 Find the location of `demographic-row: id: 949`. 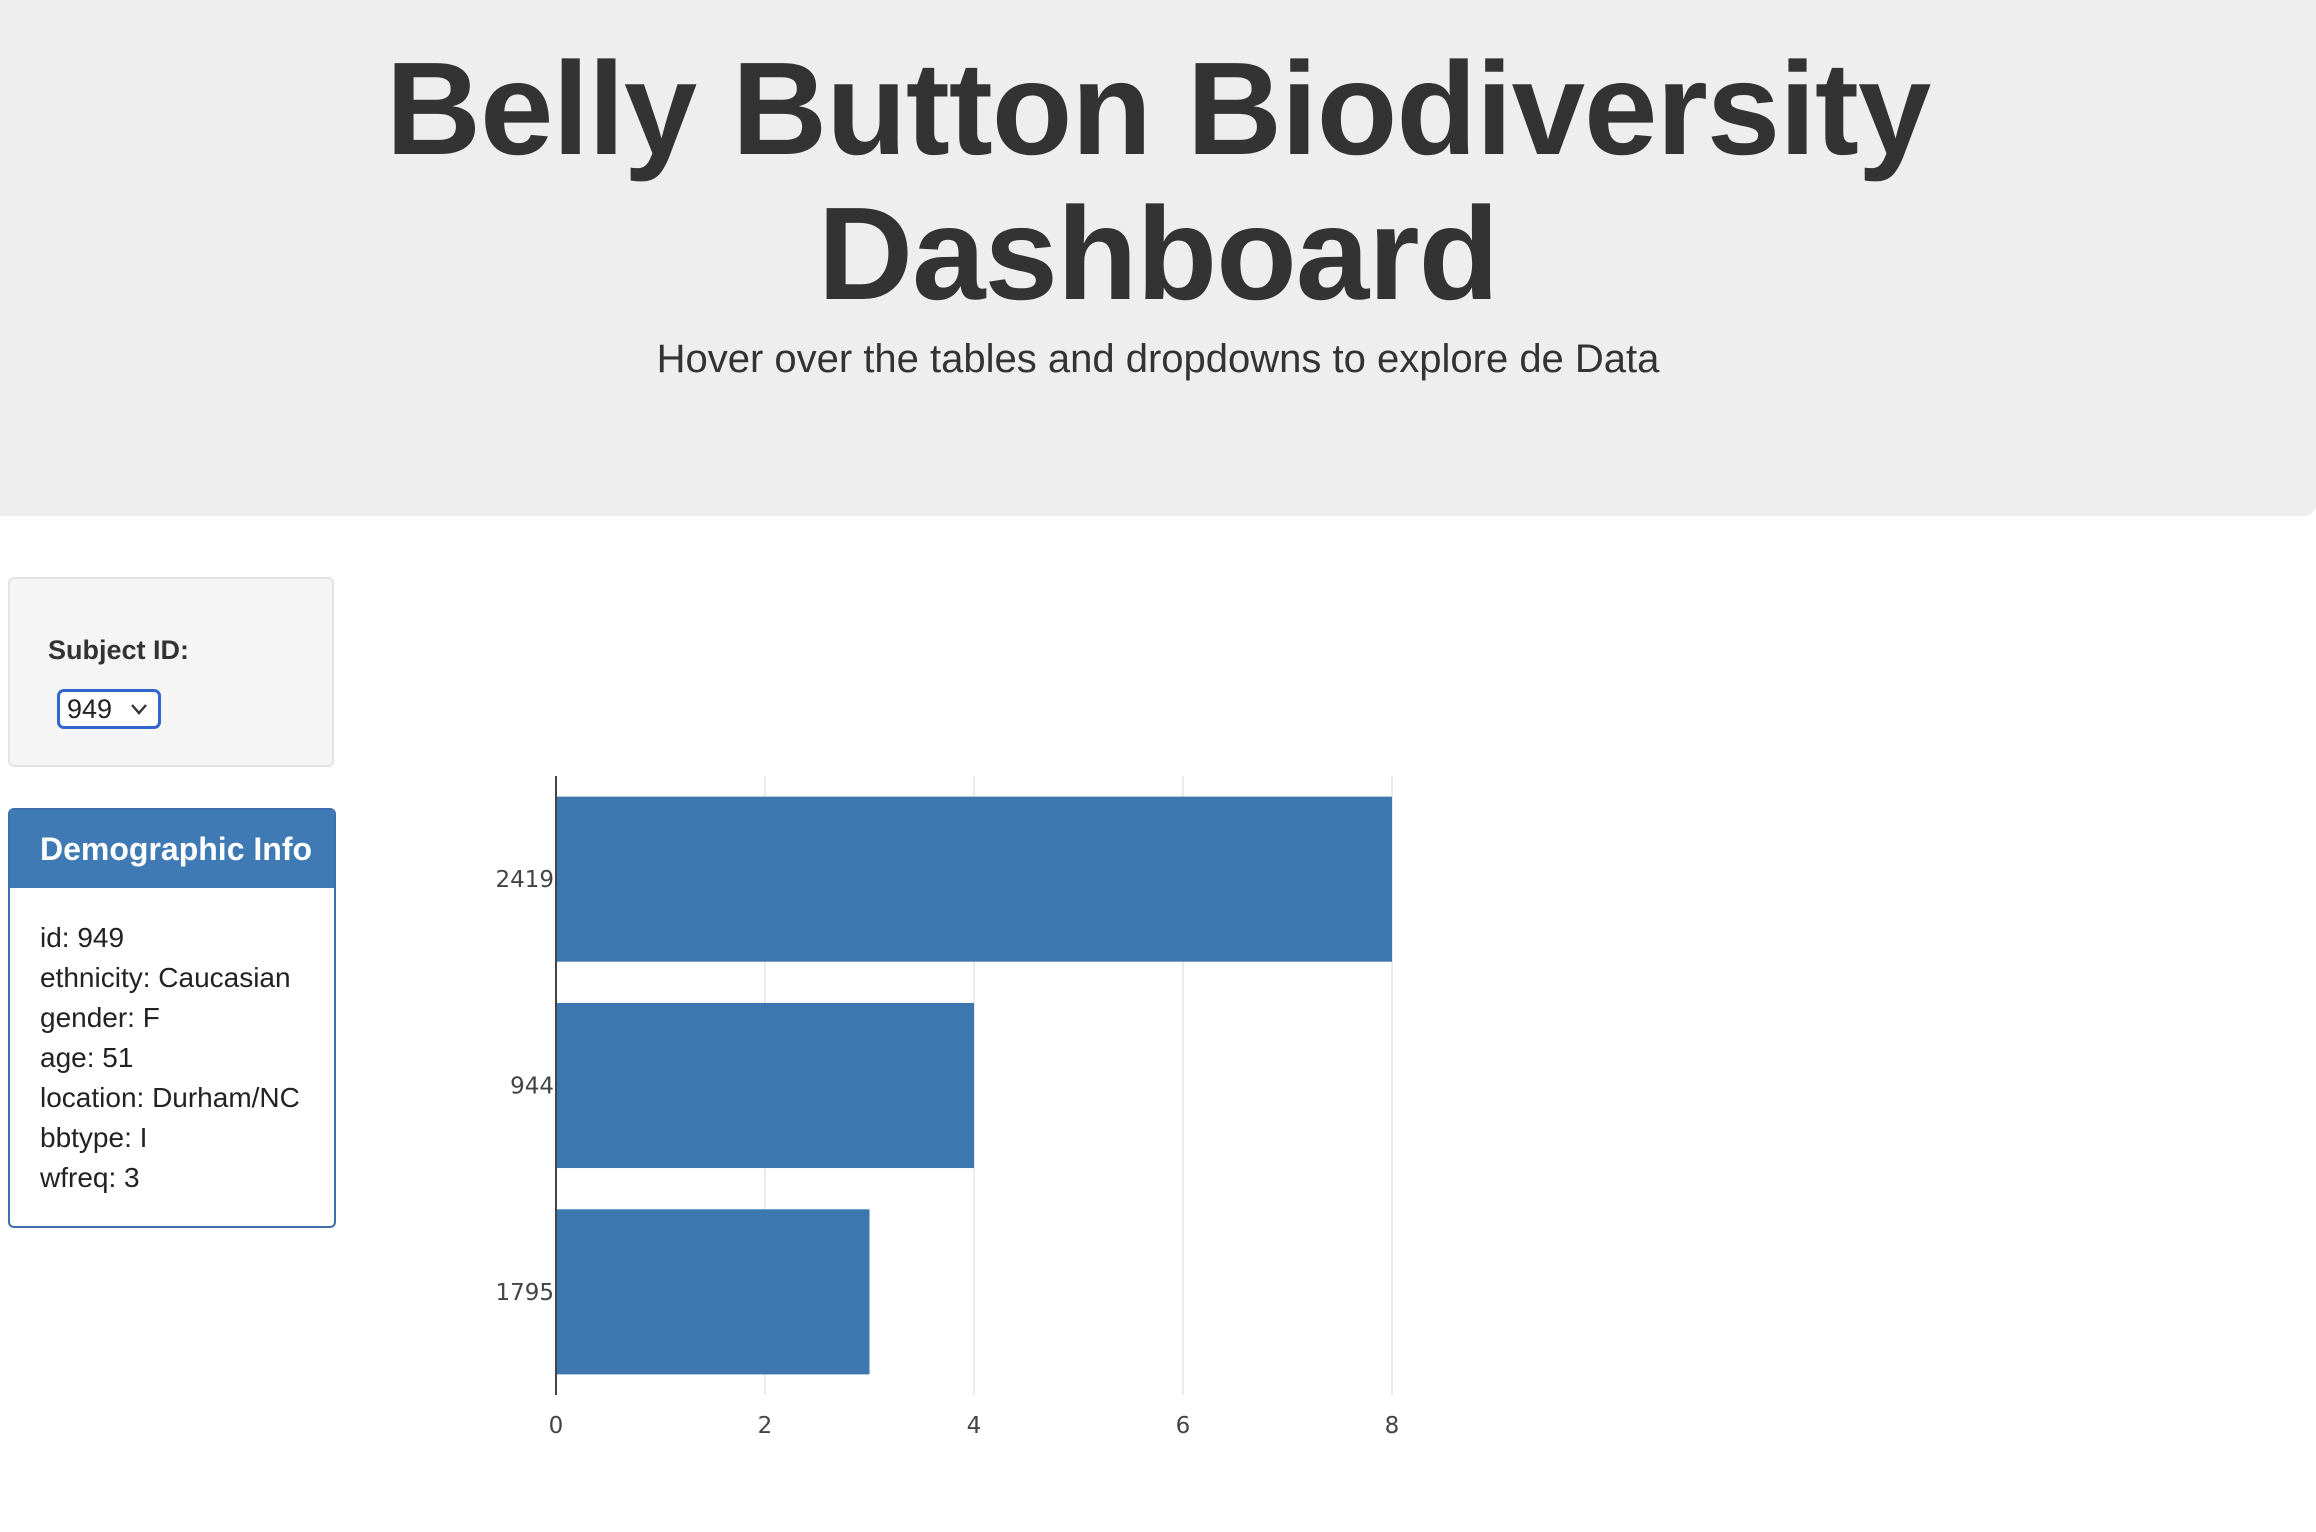

demographic-row: id: 949 is located at coordinates (82, 937).